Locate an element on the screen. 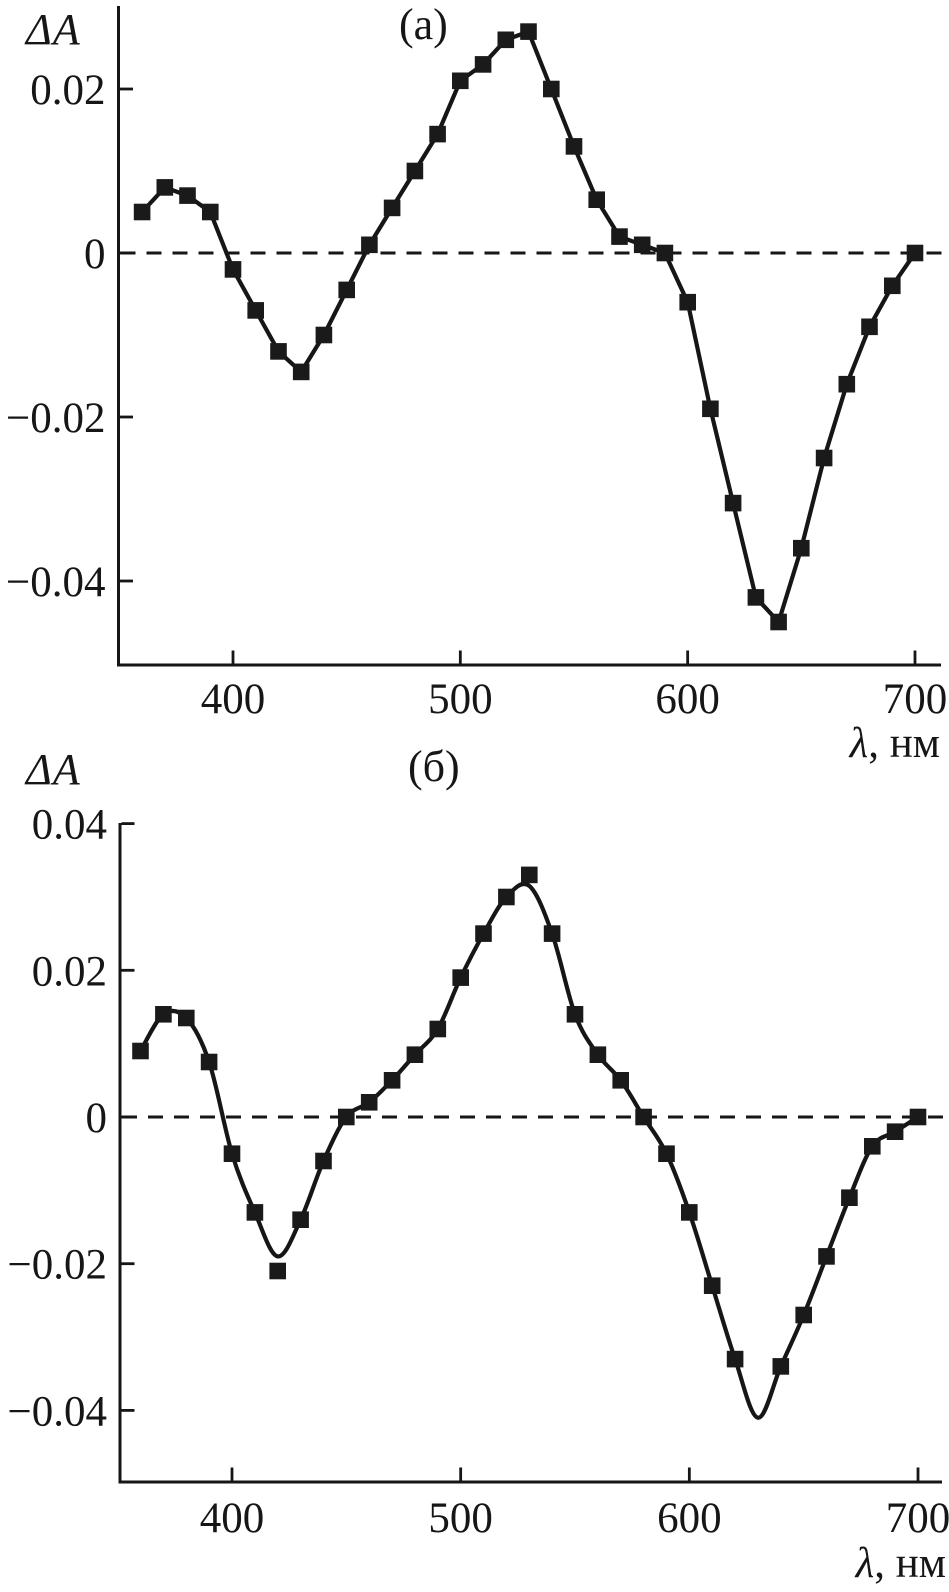 The image size is (949, 1592). panel-b-title: (б) is located at coordinates (434, 766).